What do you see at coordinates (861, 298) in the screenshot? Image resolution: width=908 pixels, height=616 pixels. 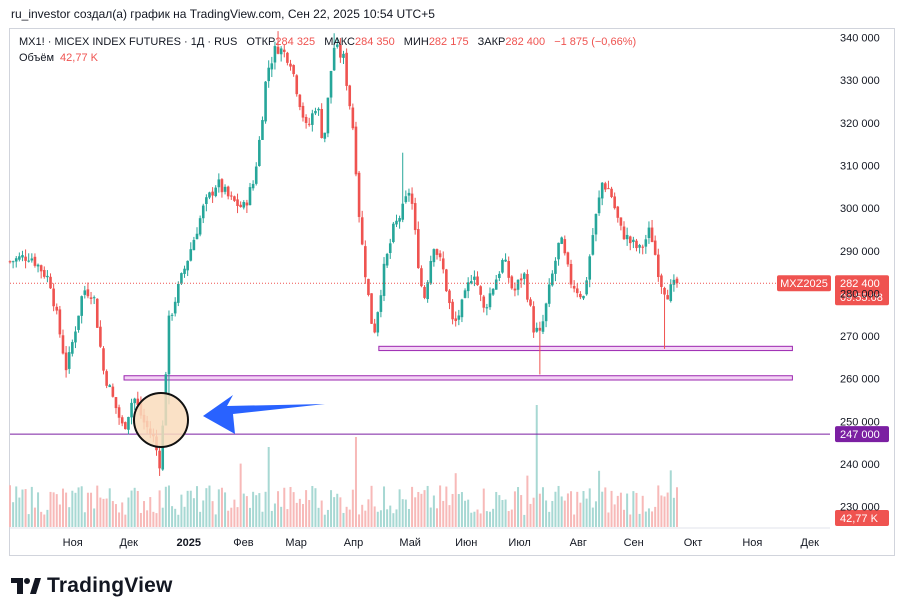 I see `countdown-text: 09:55:08` at bounding box center [861, 298].